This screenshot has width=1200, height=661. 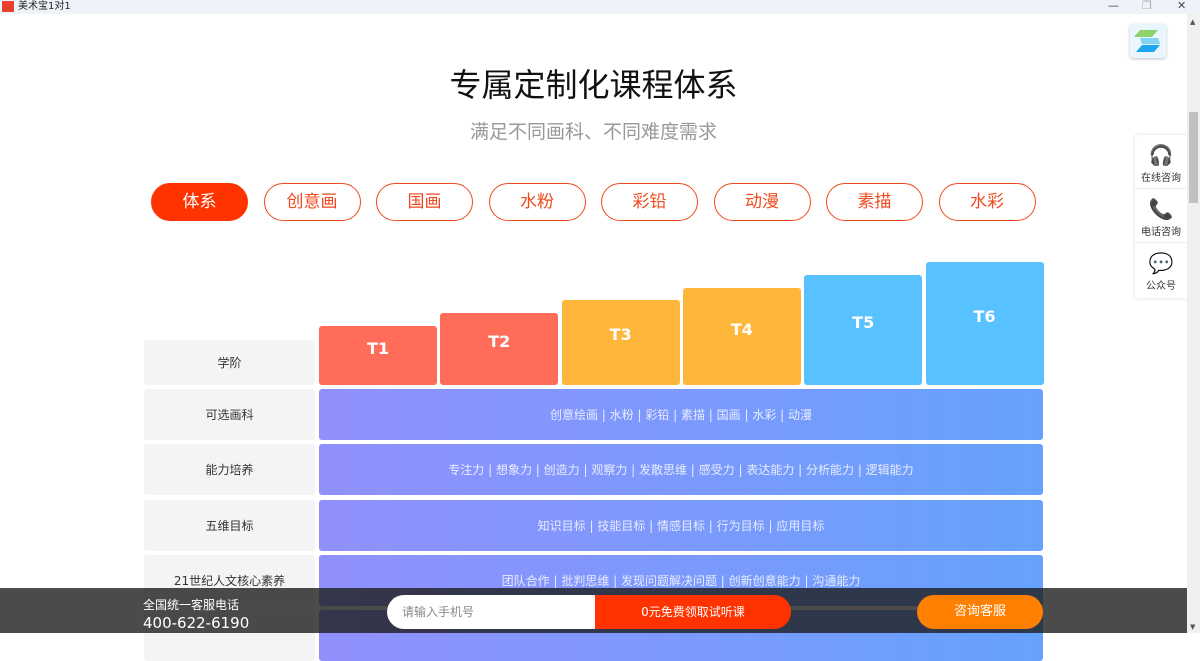 I want to click on scroll-up-icon: ▲, so click(x=1193, y=22).